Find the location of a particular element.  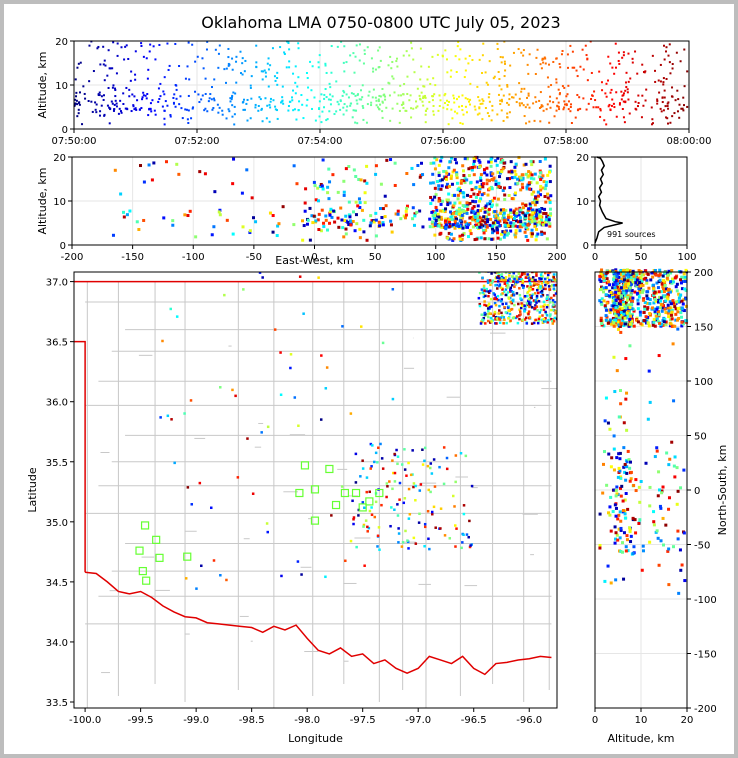

y-tick-label: 100 is located at coordinates (703, 382).